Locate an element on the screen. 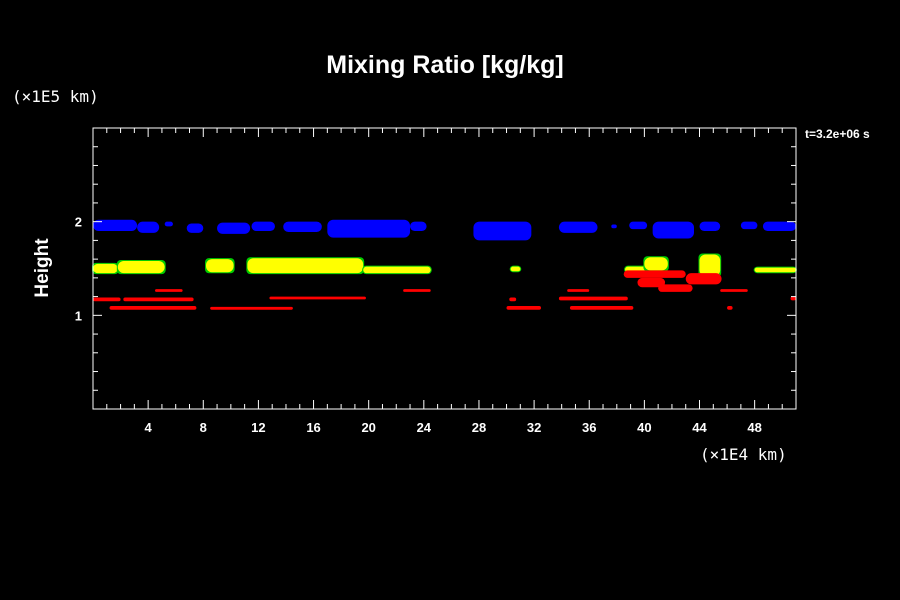 This screenshot has width=900, height=600. x-tick-label: 36 is located at coordinates (589, 427).